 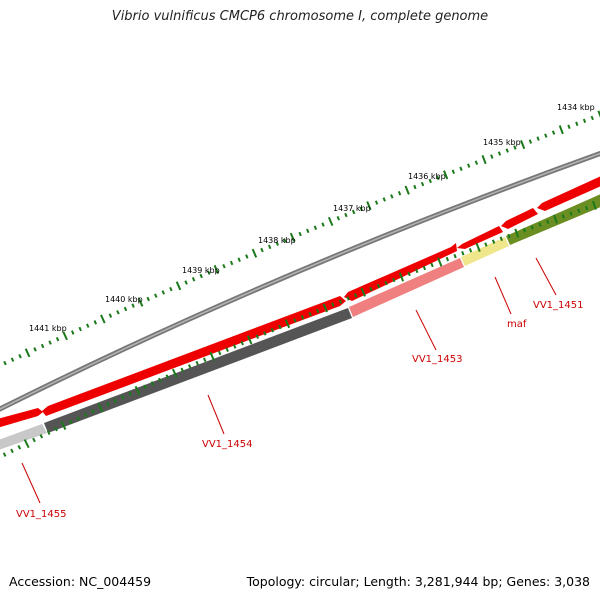 I want to click on kbp-label: 1441 kbp, so click(x=48, y=328).